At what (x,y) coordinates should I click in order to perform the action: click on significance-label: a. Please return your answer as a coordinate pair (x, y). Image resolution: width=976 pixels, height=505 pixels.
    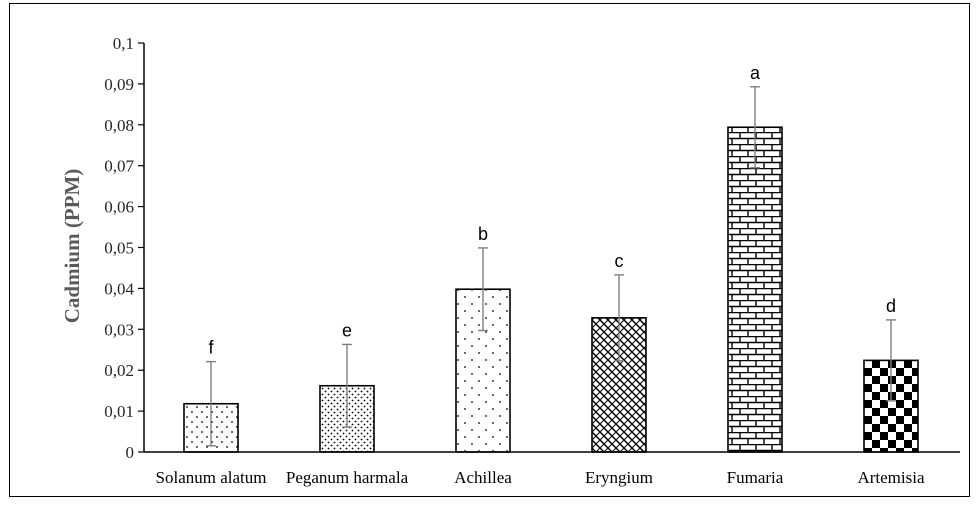
    Looking at the image, I should click on (755, 73).